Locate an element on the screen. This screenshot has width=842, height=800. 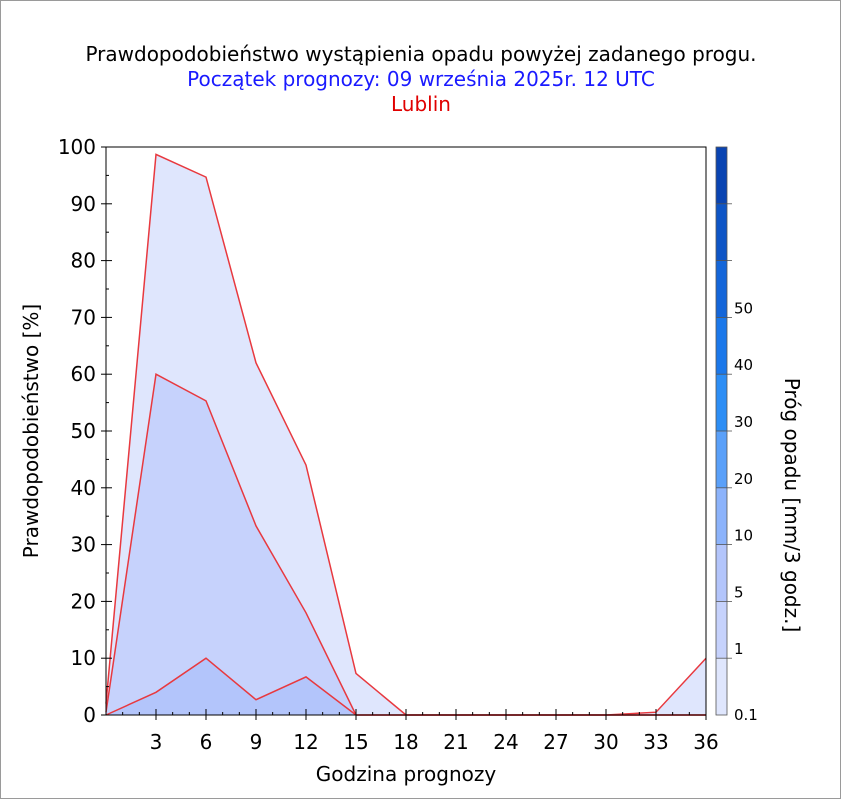
y-tick-label: 0 is located at coordinates (89, 715).